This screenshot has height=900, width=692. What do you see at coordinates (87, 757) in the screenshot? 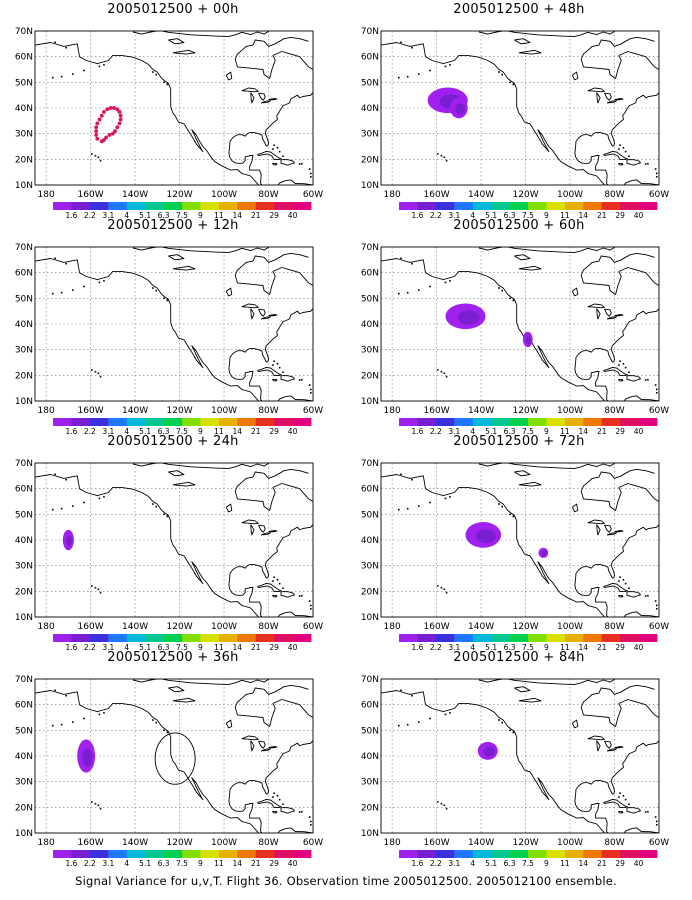
I see `variance-contour-inner` at bounding box center [87, 757].